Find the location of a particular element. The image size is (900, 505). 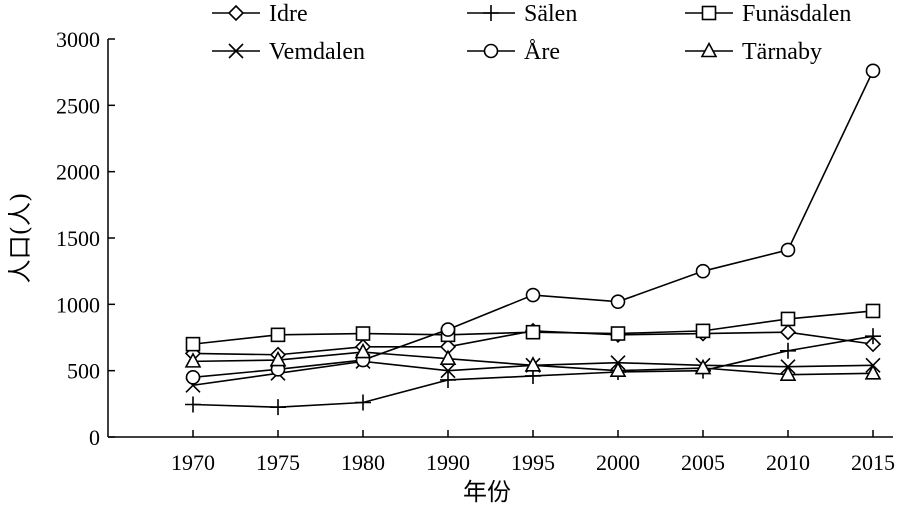

legend-item-t-rnaby: Tärnaby is located at coordinates (753, 52).